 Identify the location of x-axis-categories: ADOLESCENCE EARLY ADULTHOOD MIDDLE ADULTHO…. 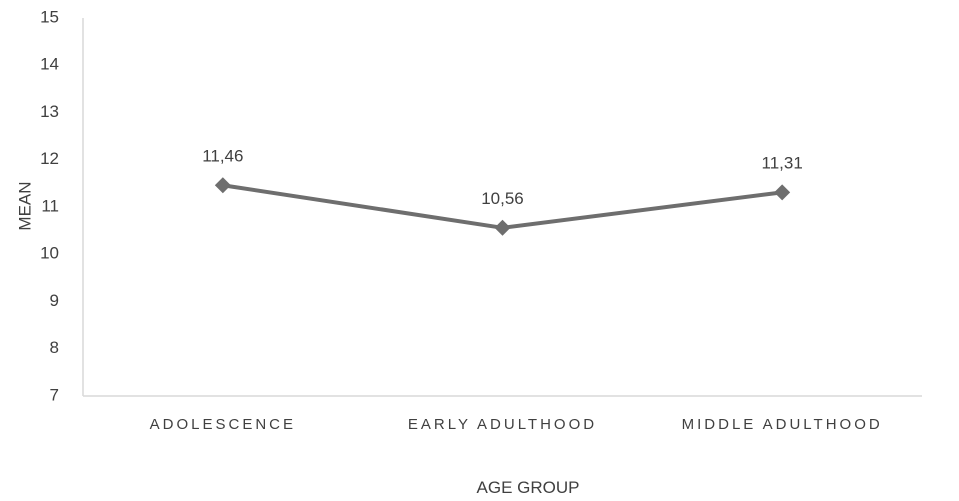
(516, 424).